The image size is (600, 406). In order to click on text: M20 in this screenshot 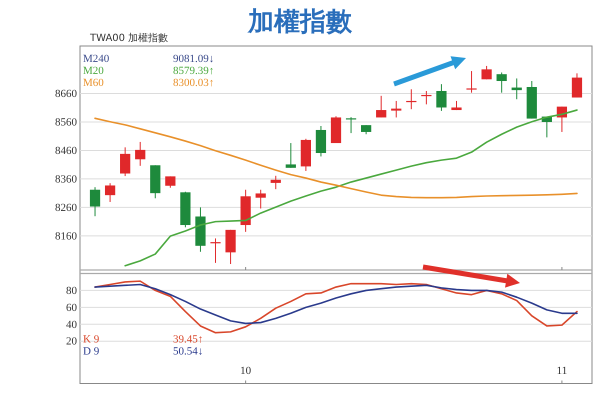, I will do `click(93, 71)`.